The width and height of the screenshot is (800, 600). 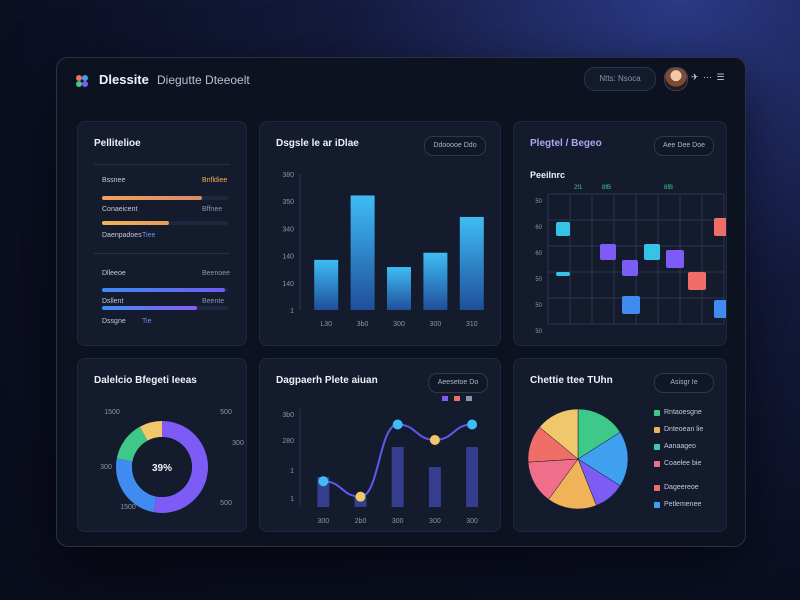 I want to click on legend-label: Petlemenee, so click(x=683, y=504).